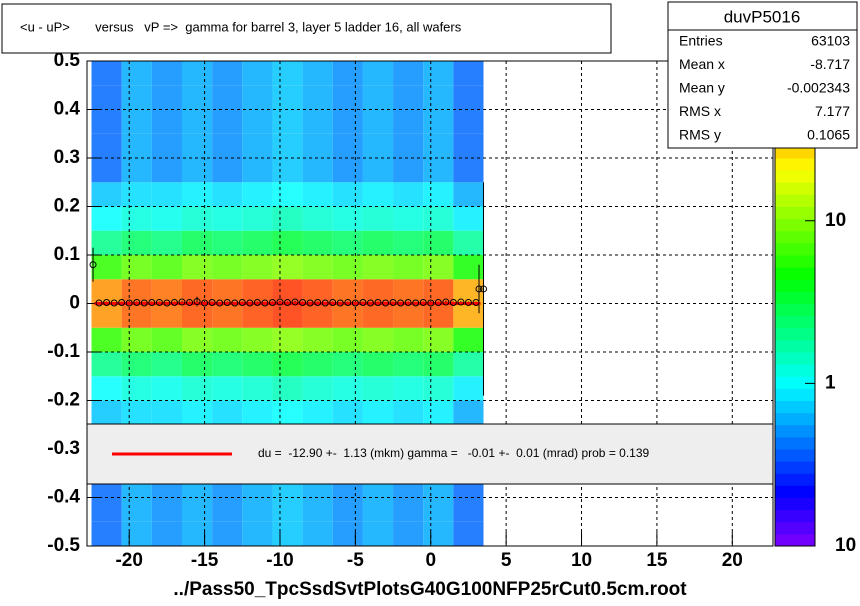  What do you see at coordinates (702, 64) in the screenshot?
I see `stats-name: Mean x` at bounding box center [702, 64].